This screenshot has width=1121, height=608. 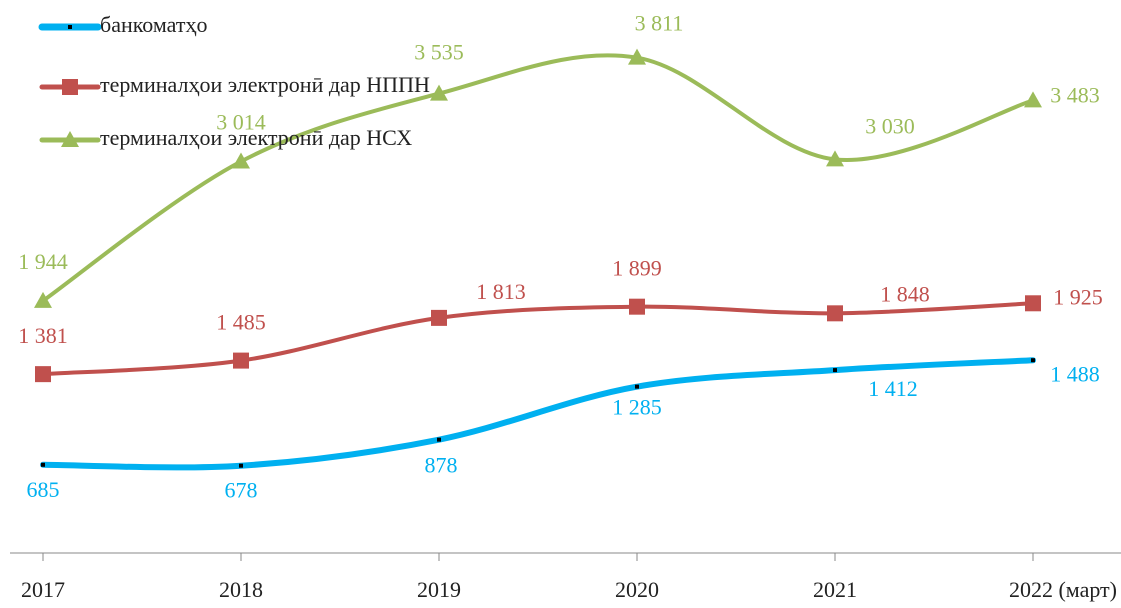 What do you see at coordinates (241, 490) in the screenshot?
I see `data-label: 678` at bounding box center [241, 490].